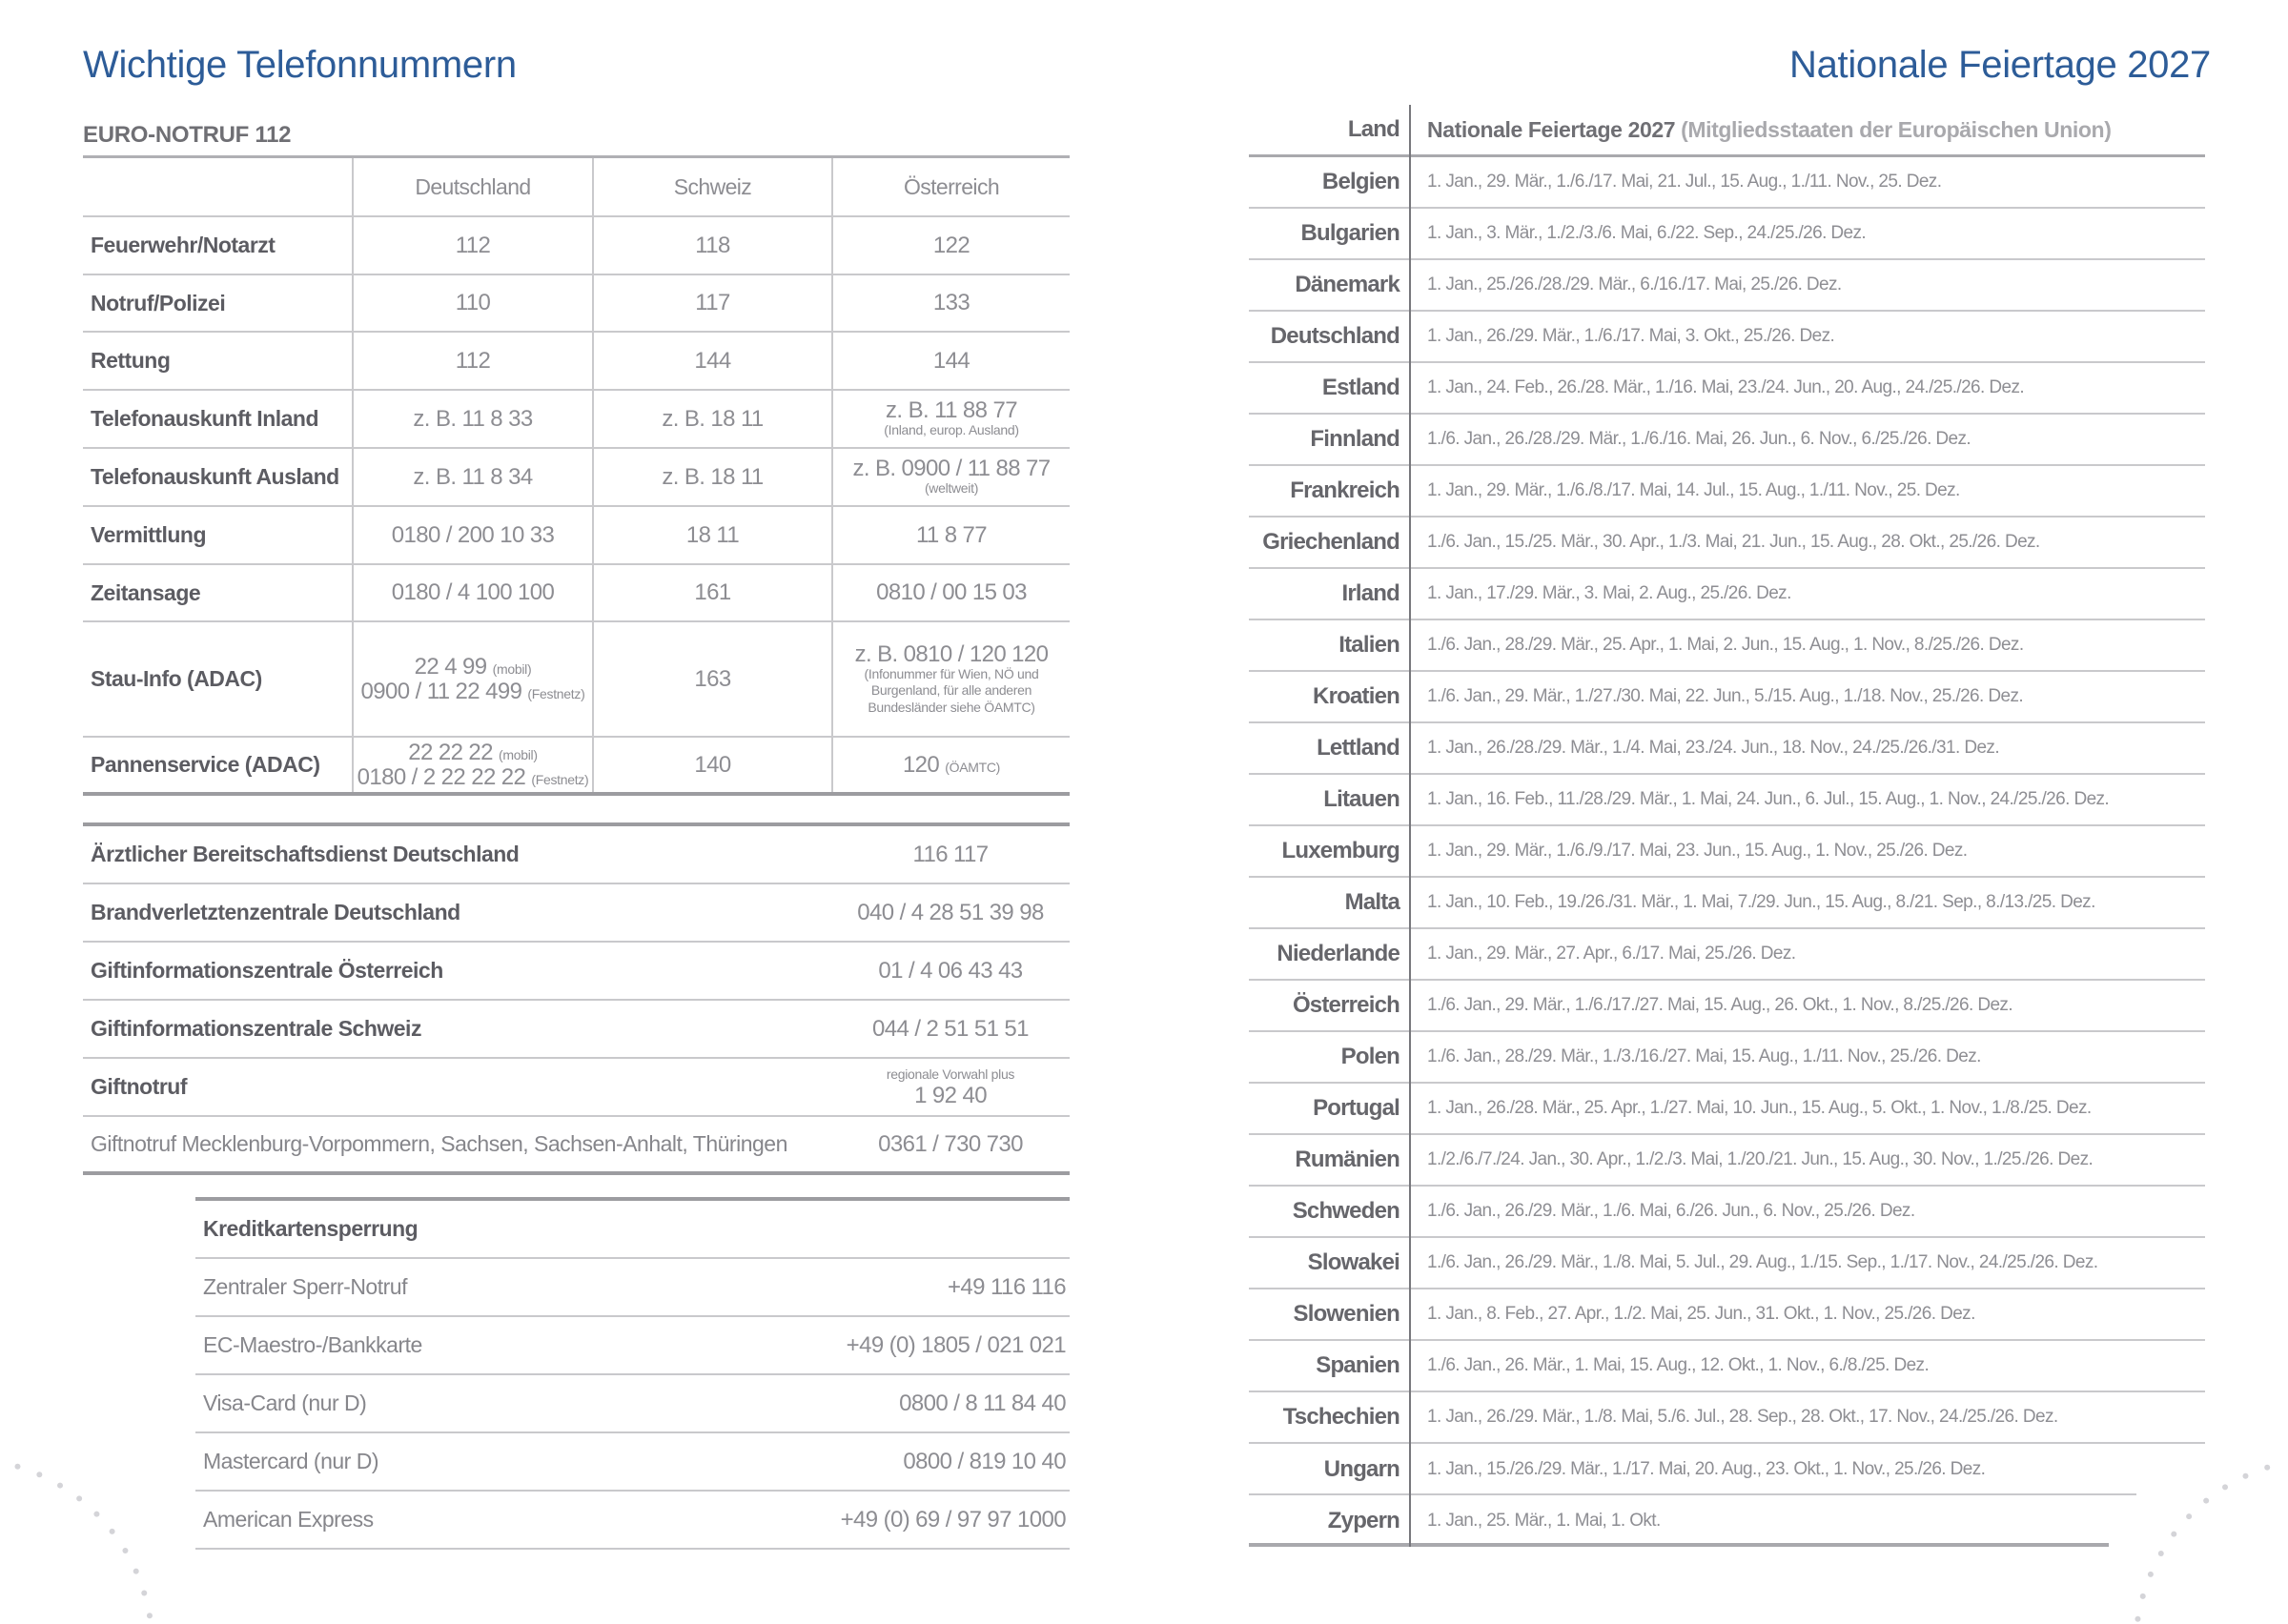 This screenshot has width=2288, height=1624. Describe the element at coordinates (576, 246) in the screenshot. I see `table-row: Feuerwehr/Notarzt 112 118 122` at that location.